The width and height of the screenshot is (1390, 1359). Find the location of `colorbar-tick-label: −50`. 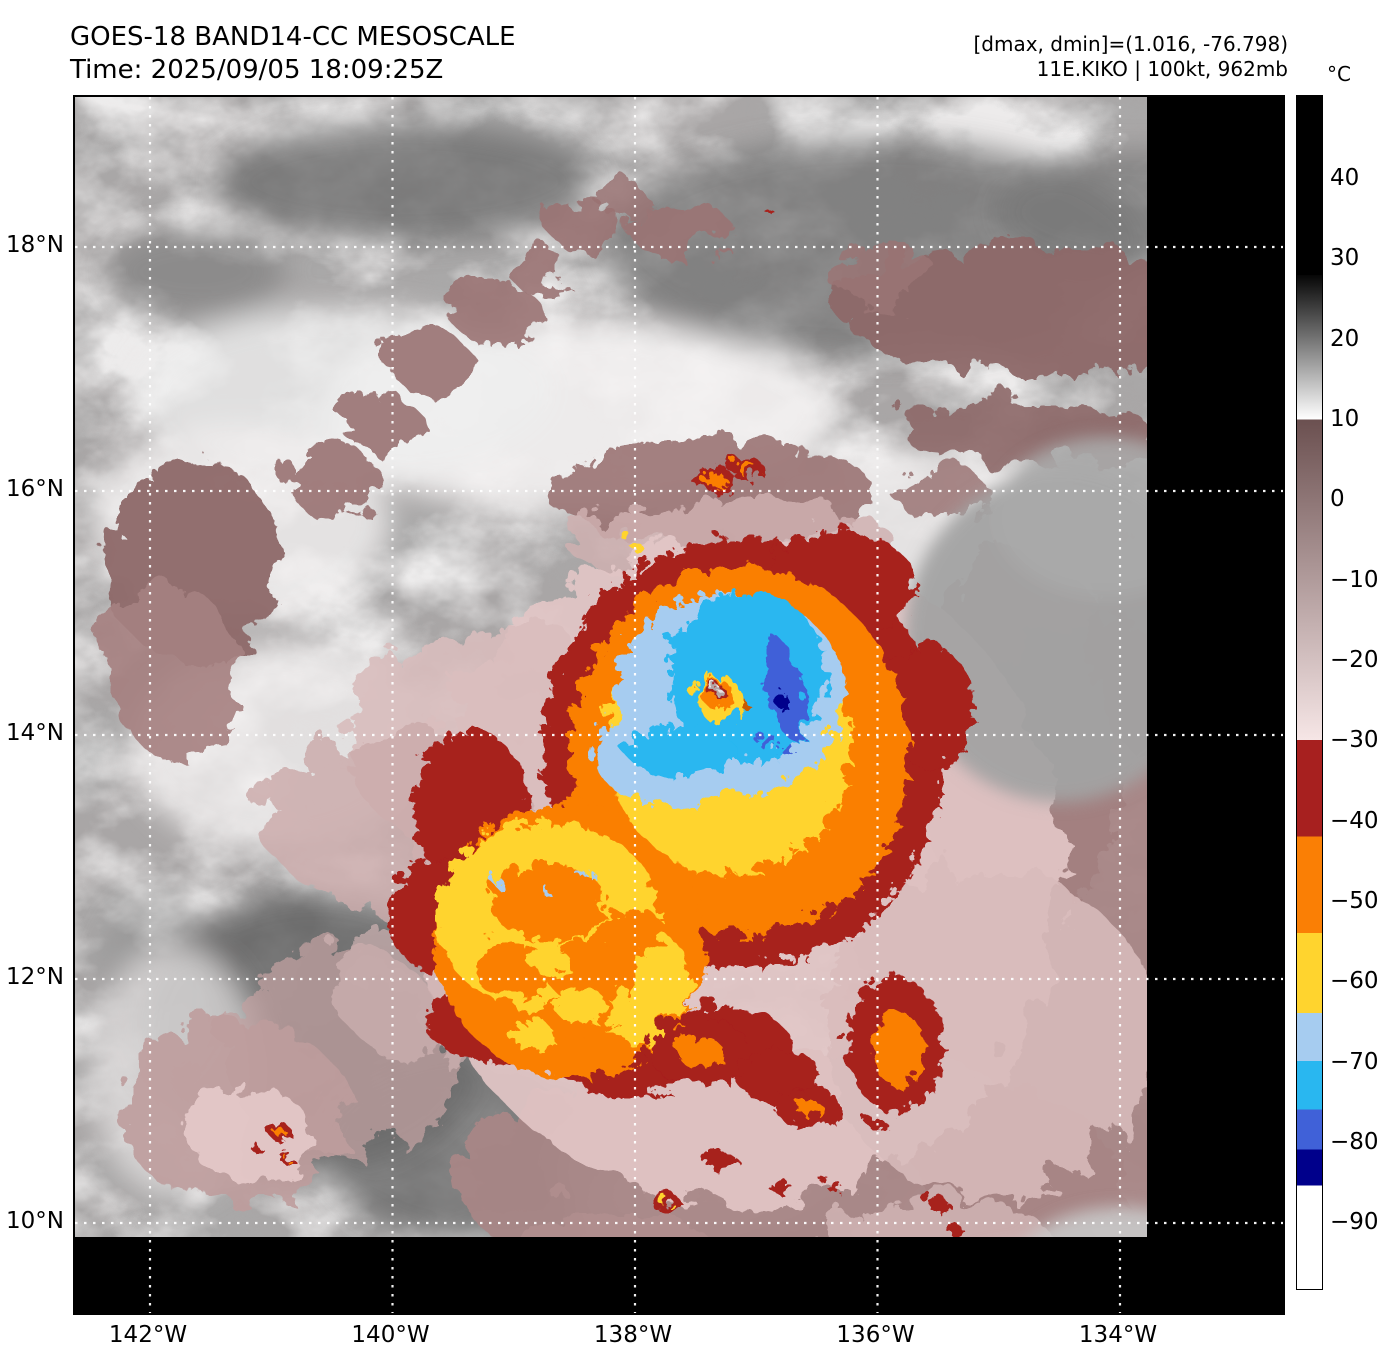

colorbar-tick-label: −50 is located at coordinates (1354, 901).